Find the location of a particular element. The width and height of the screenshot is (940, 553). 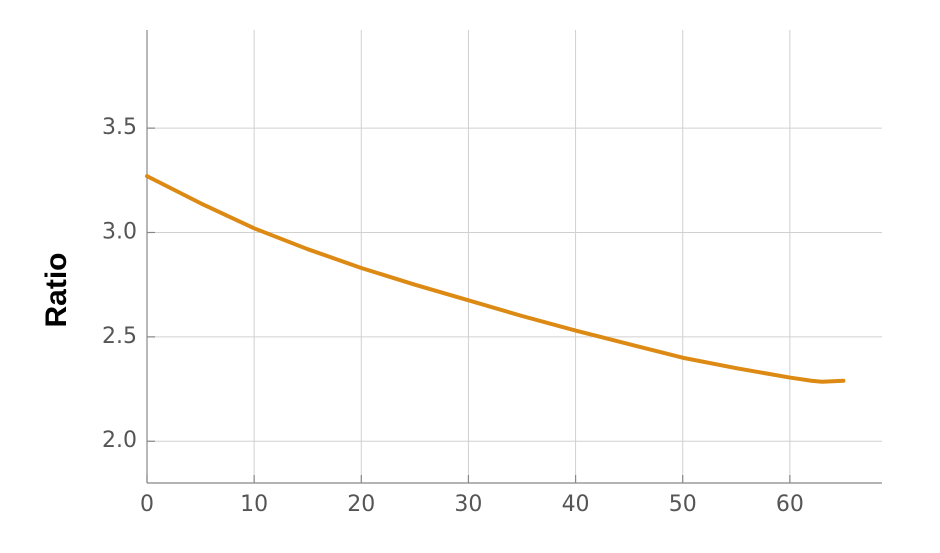

x-tick-label: 10 is located at coordinates (254, 504).